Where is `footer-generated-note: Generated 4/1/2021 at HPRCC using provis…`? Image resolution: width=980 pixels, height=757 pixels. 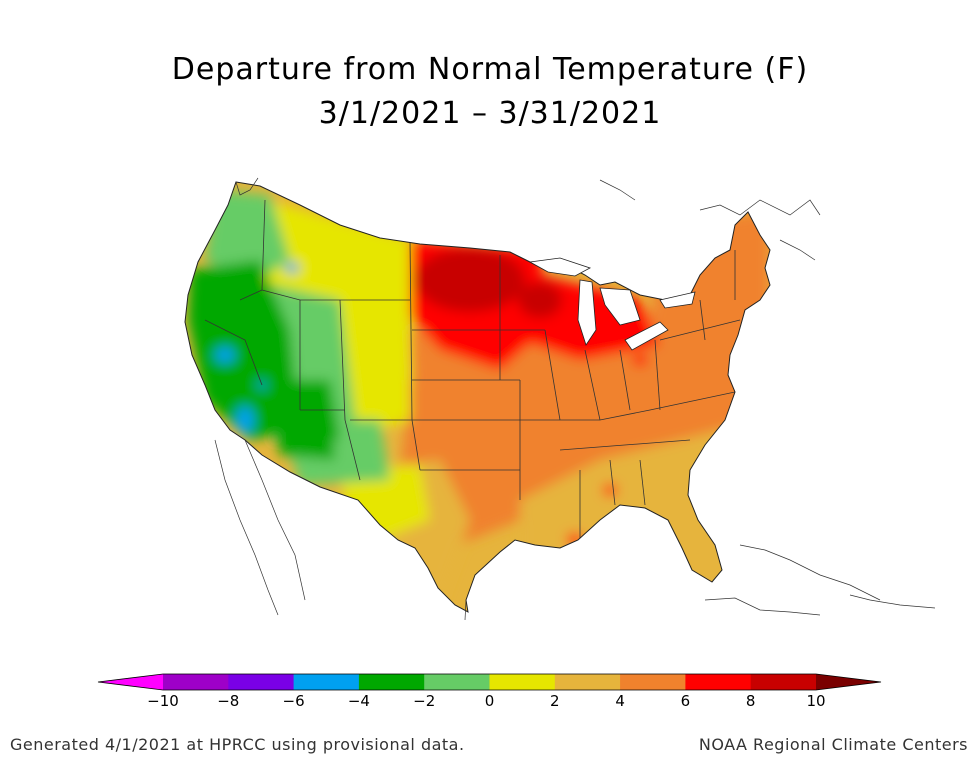 footer-generated-note: Generated 4/1/2021 at HPRCC using provis… is located at coordinates (237, 744).